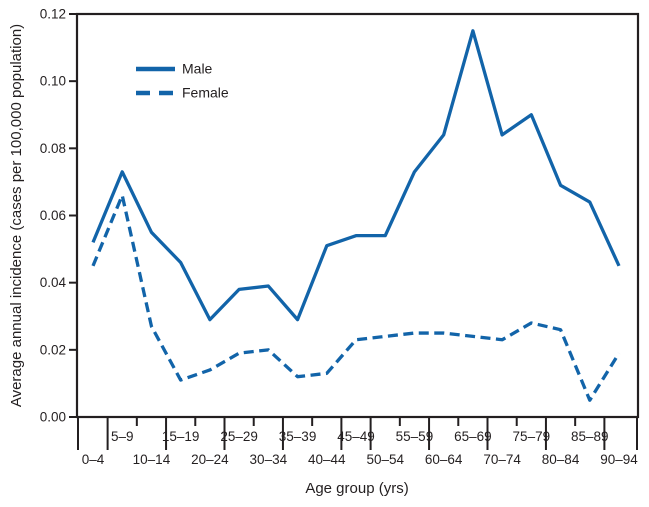 The width and height of the screenshot is (649, 507). Describe the element at coordinates (269, 459) in the screenshot. I see `x-tick-label: 30–34` at that location.